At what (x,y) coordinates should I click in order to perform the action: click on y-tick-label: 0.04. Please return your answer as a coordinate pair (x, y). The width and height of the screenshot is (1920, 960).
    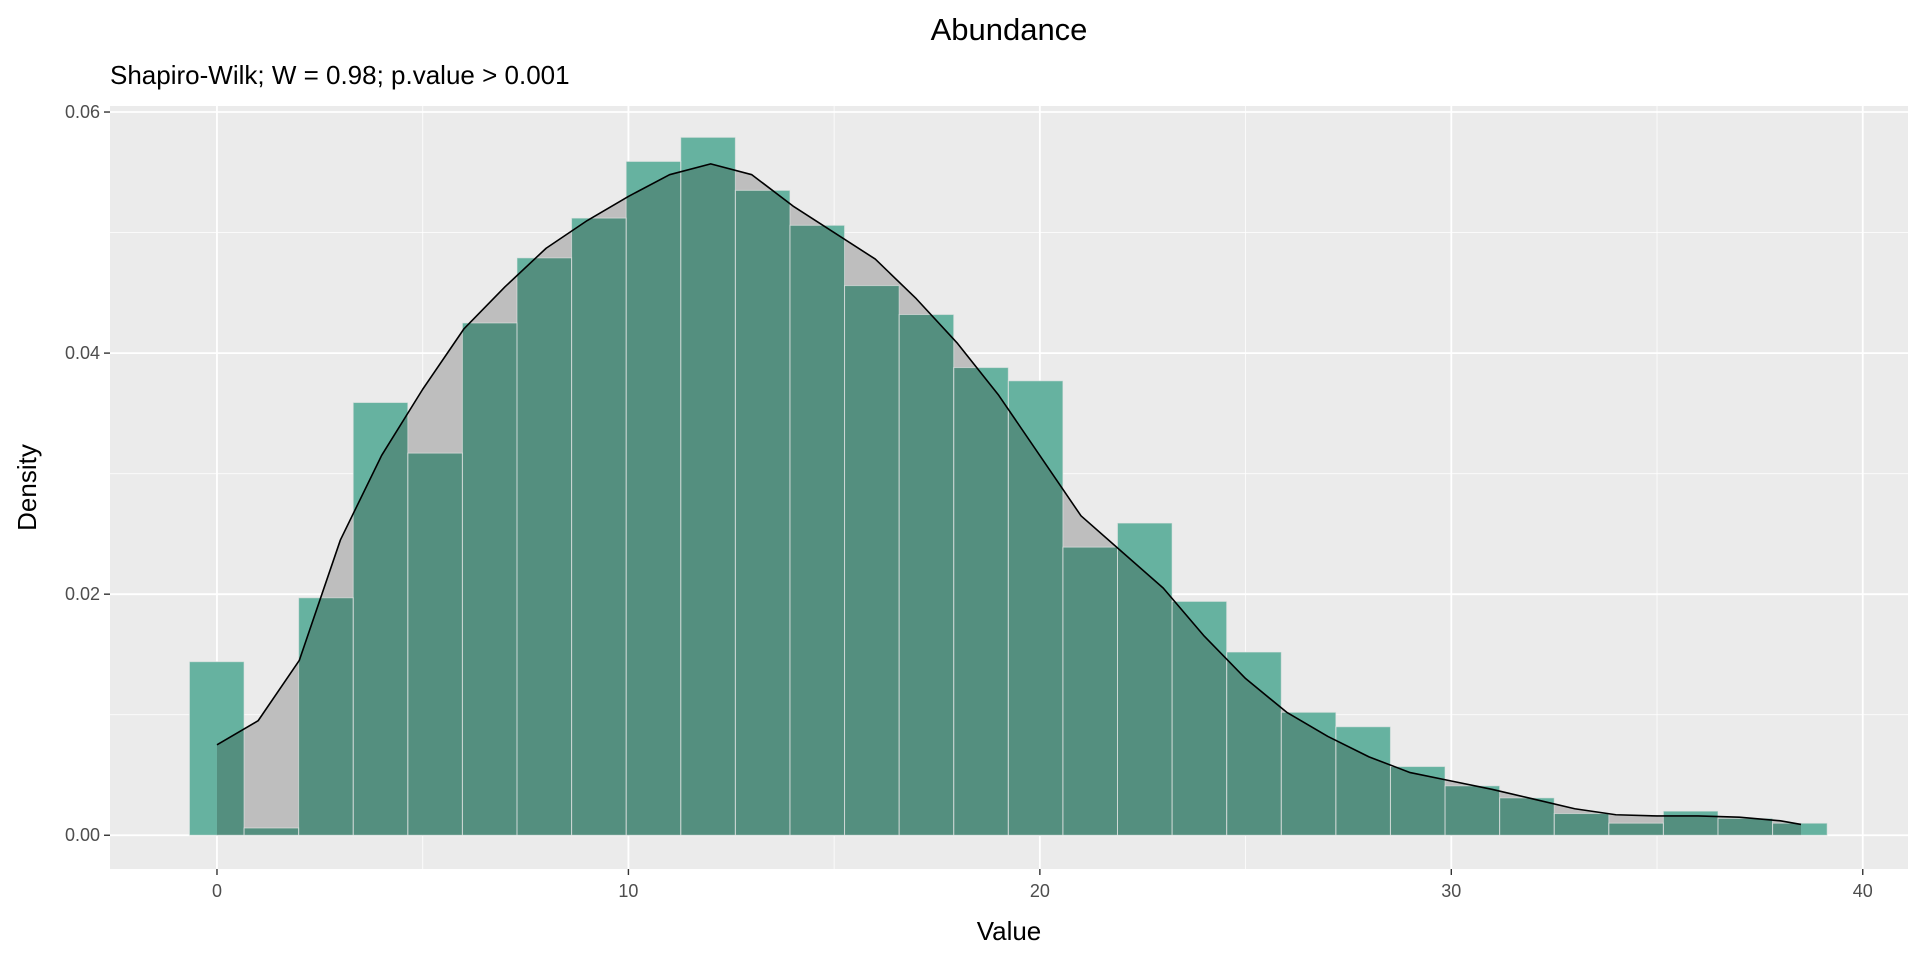
    Looking at the image, I should click on (82, 353).